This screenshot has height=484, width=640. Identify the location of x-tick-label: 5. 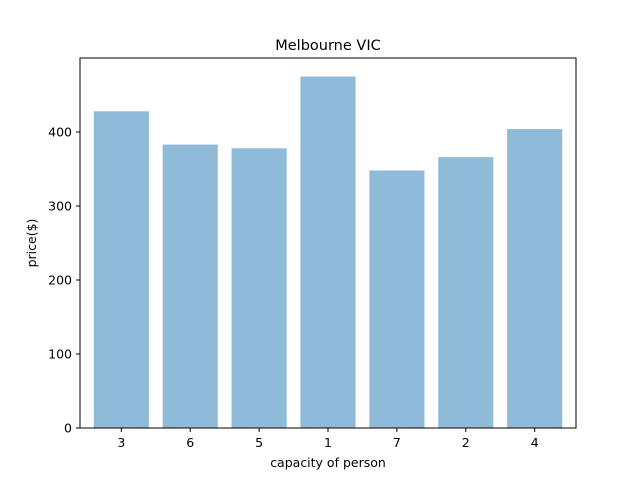
(259, 442).